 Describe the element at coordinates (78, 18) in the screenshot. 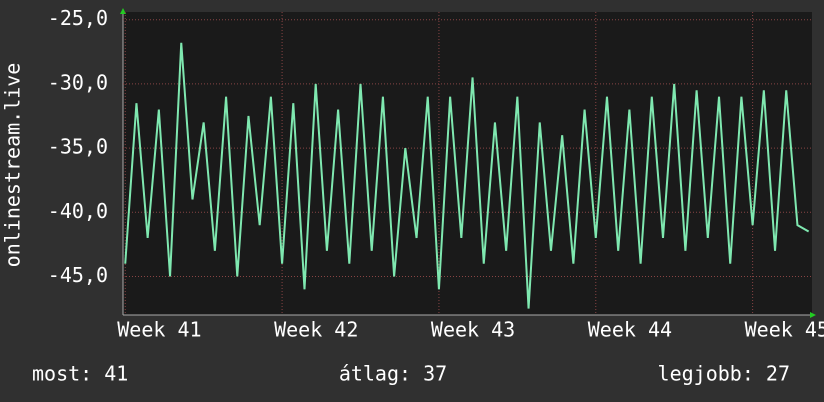

I see `y-tick-label: -25,0` at that location.